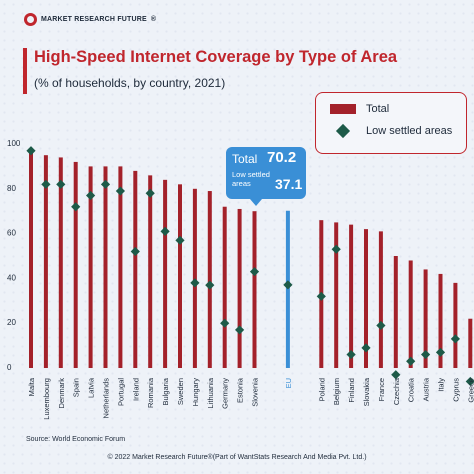 This screenshot has width=474, height=474. Describe the element at coordinates (411, 361) in the screenshot. I see `marker-low-croatia` at that location.